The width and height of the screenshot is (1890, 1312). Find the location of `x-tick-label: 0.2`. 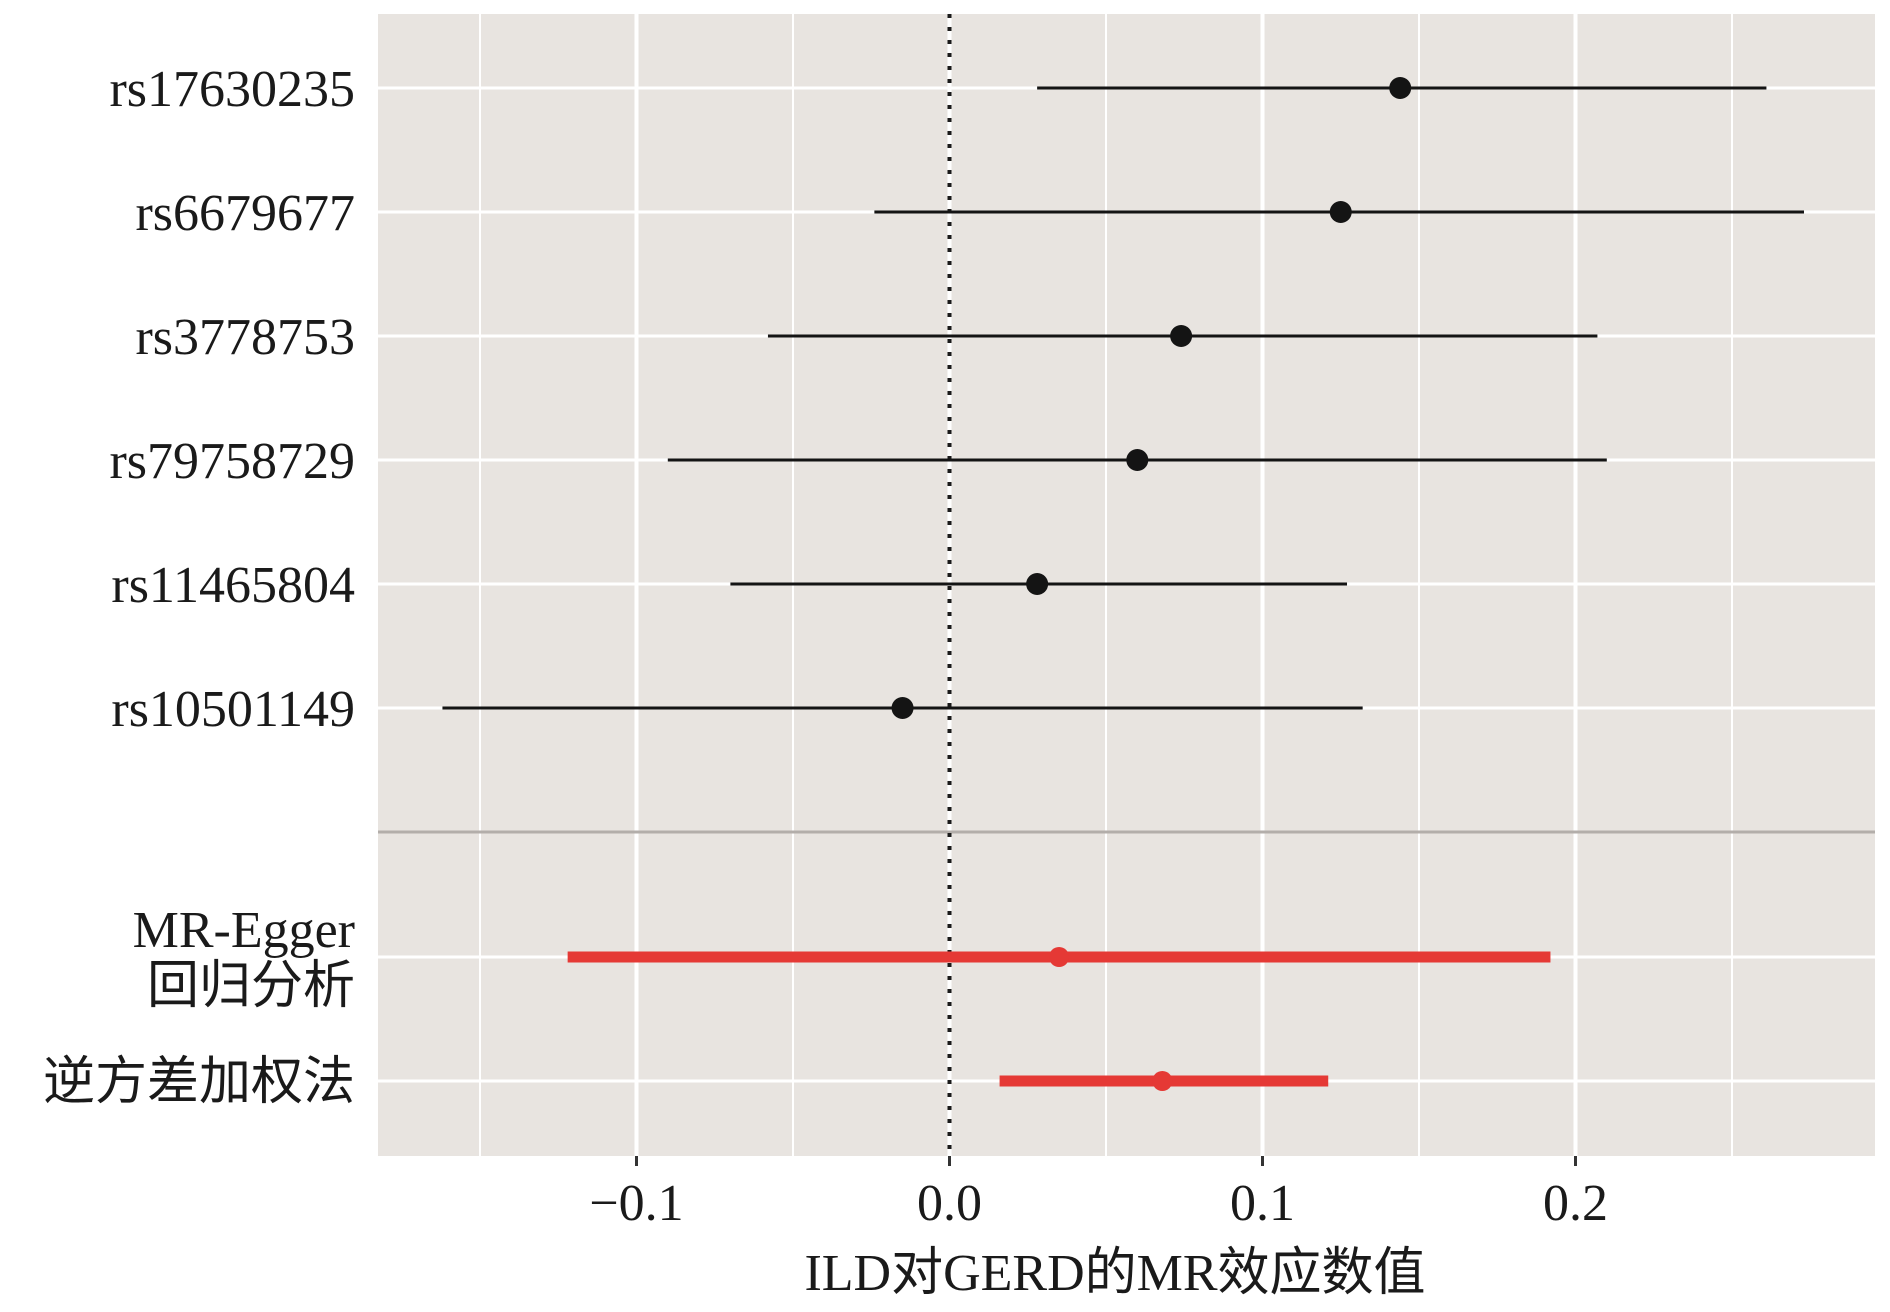

x-tick-label: 0.2 is located at coordinates (1575, 1203).